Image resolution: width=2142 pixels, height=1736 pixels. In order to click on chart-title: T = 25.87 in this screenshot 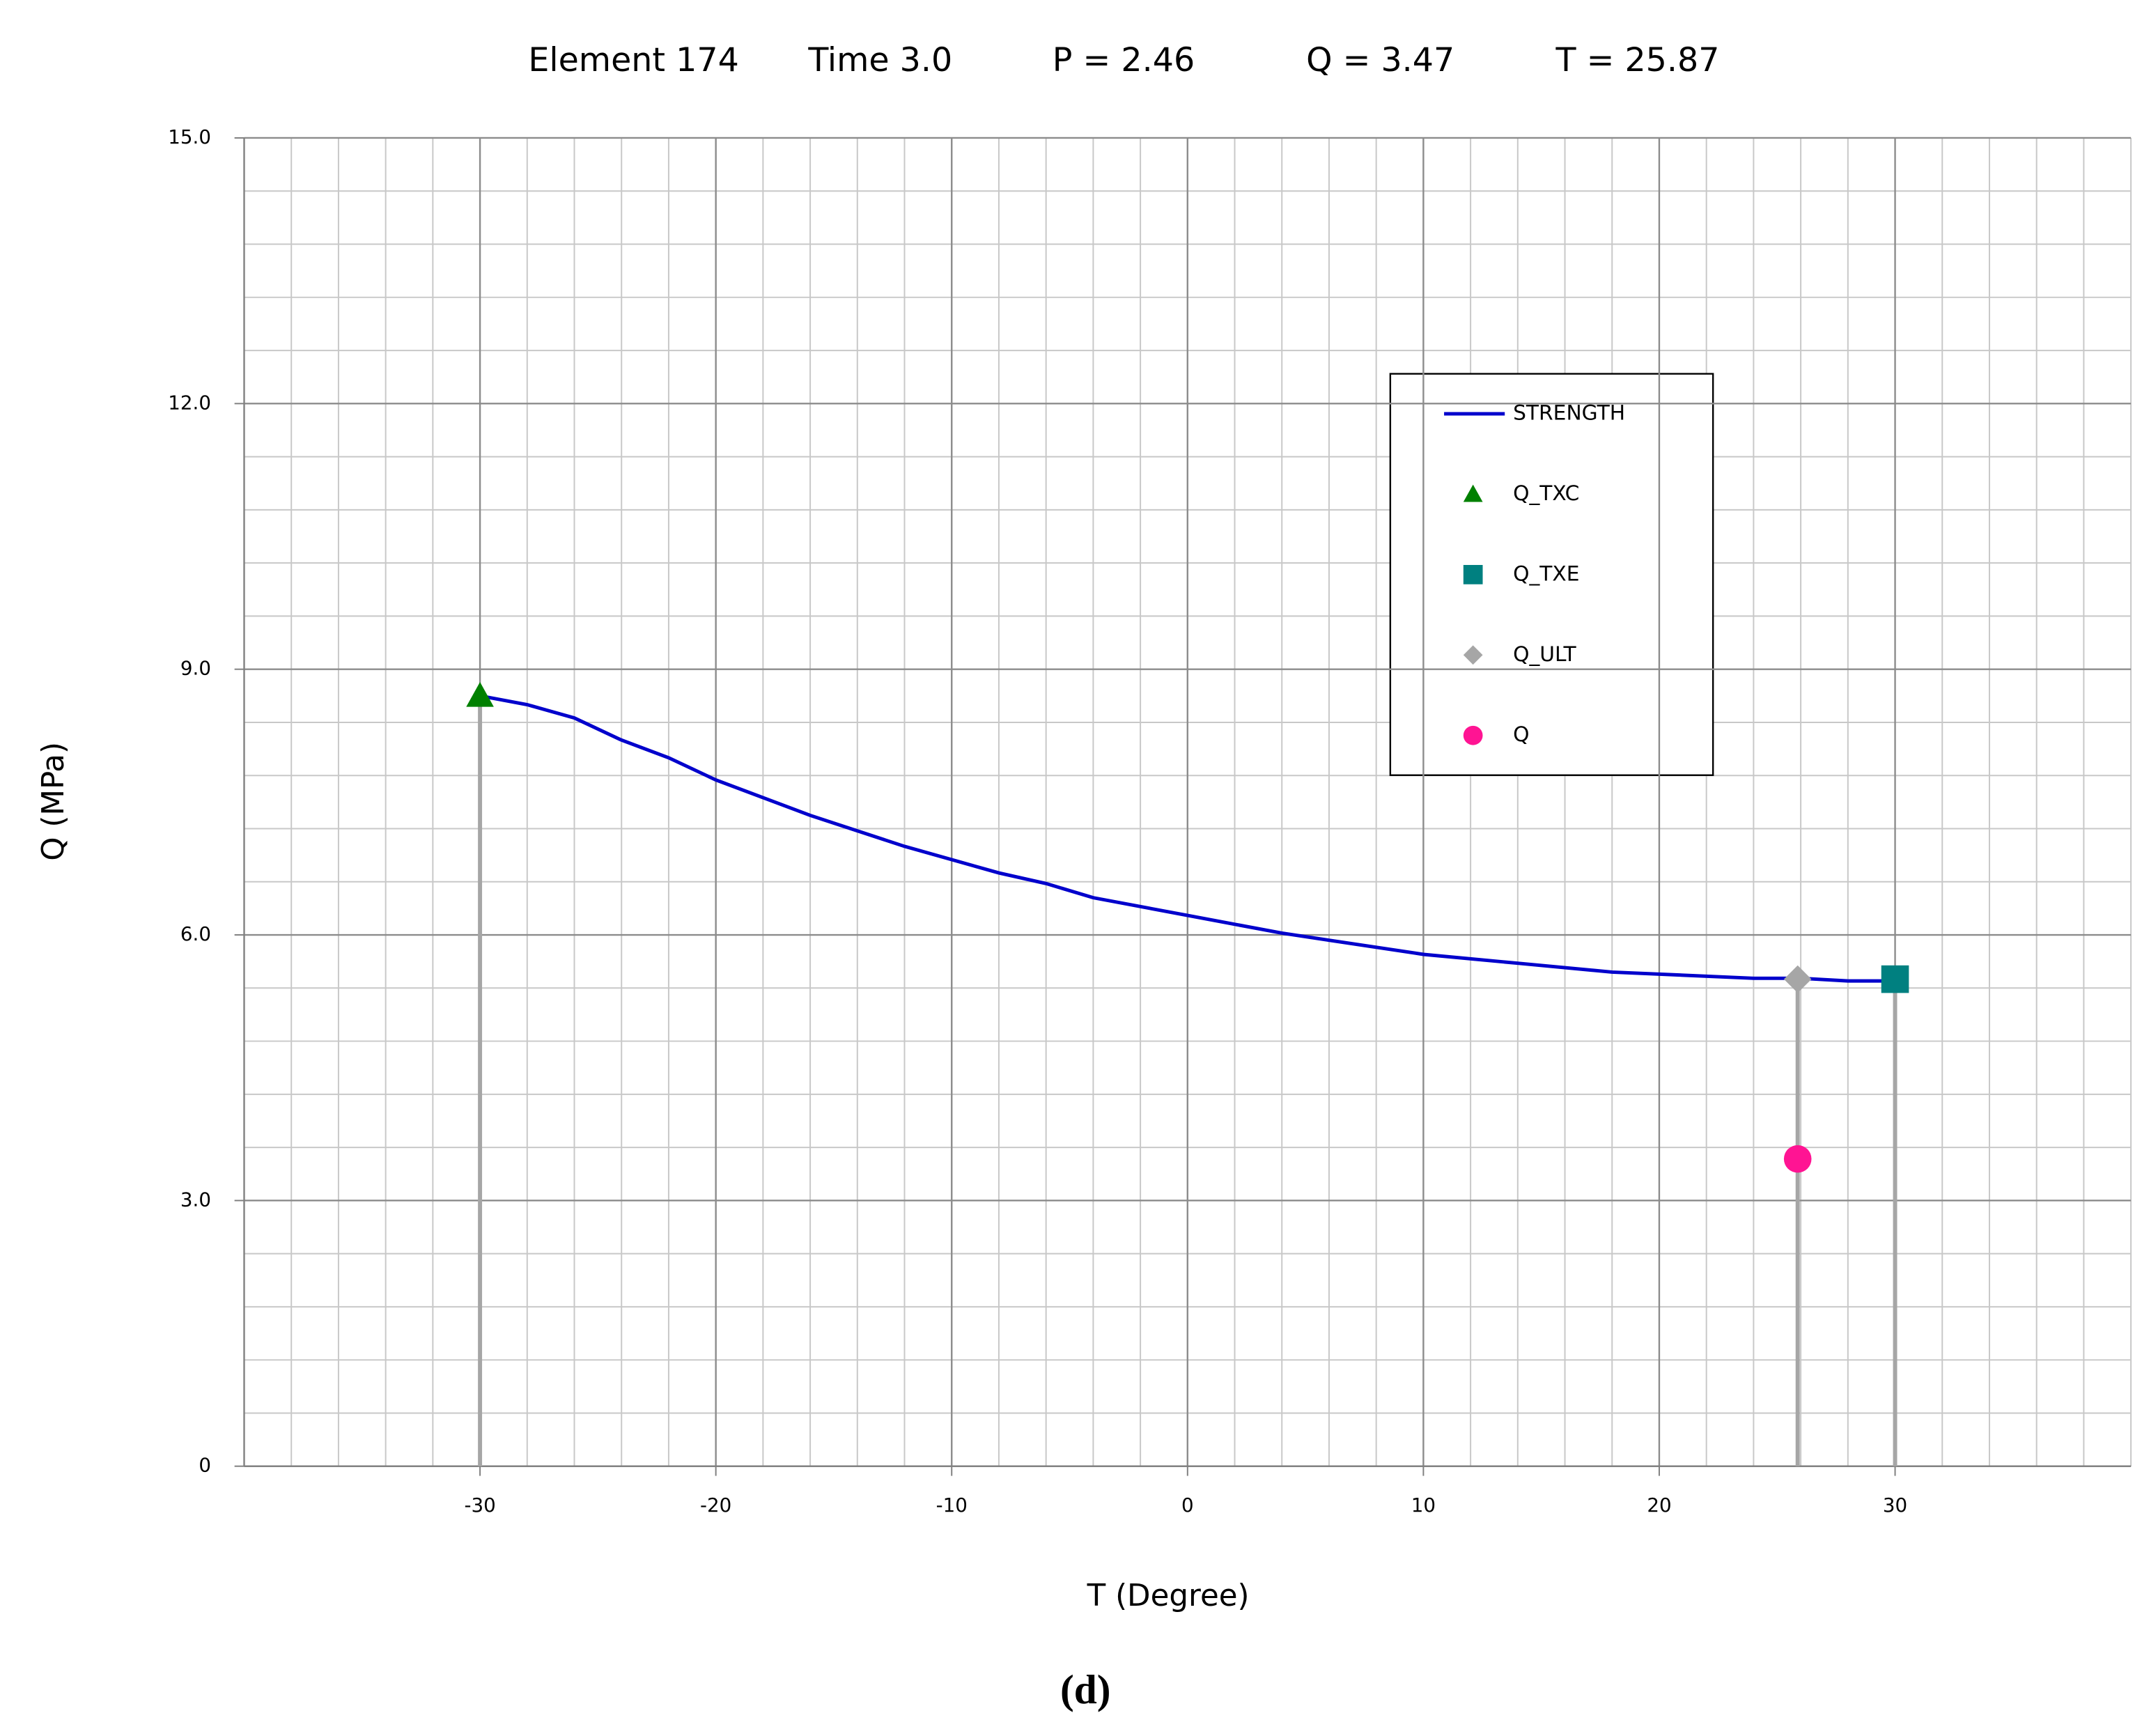, I will do `click(1637, 60)`.